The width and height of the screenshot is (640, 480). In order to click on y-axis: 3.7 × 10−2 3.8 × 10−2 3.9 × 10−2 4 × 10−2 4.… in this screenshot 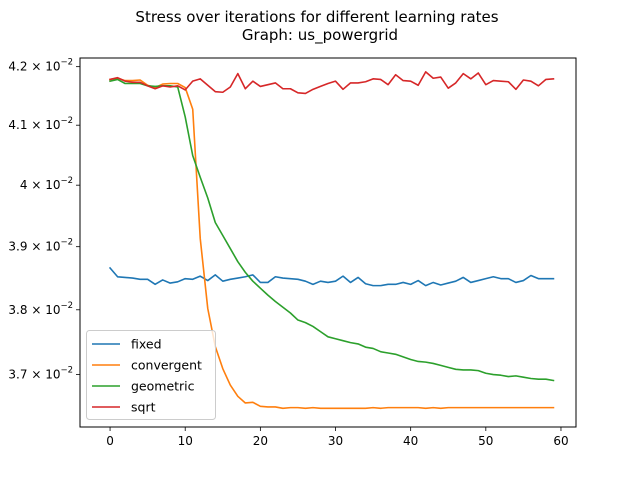, I will do `click(44, 220)`.